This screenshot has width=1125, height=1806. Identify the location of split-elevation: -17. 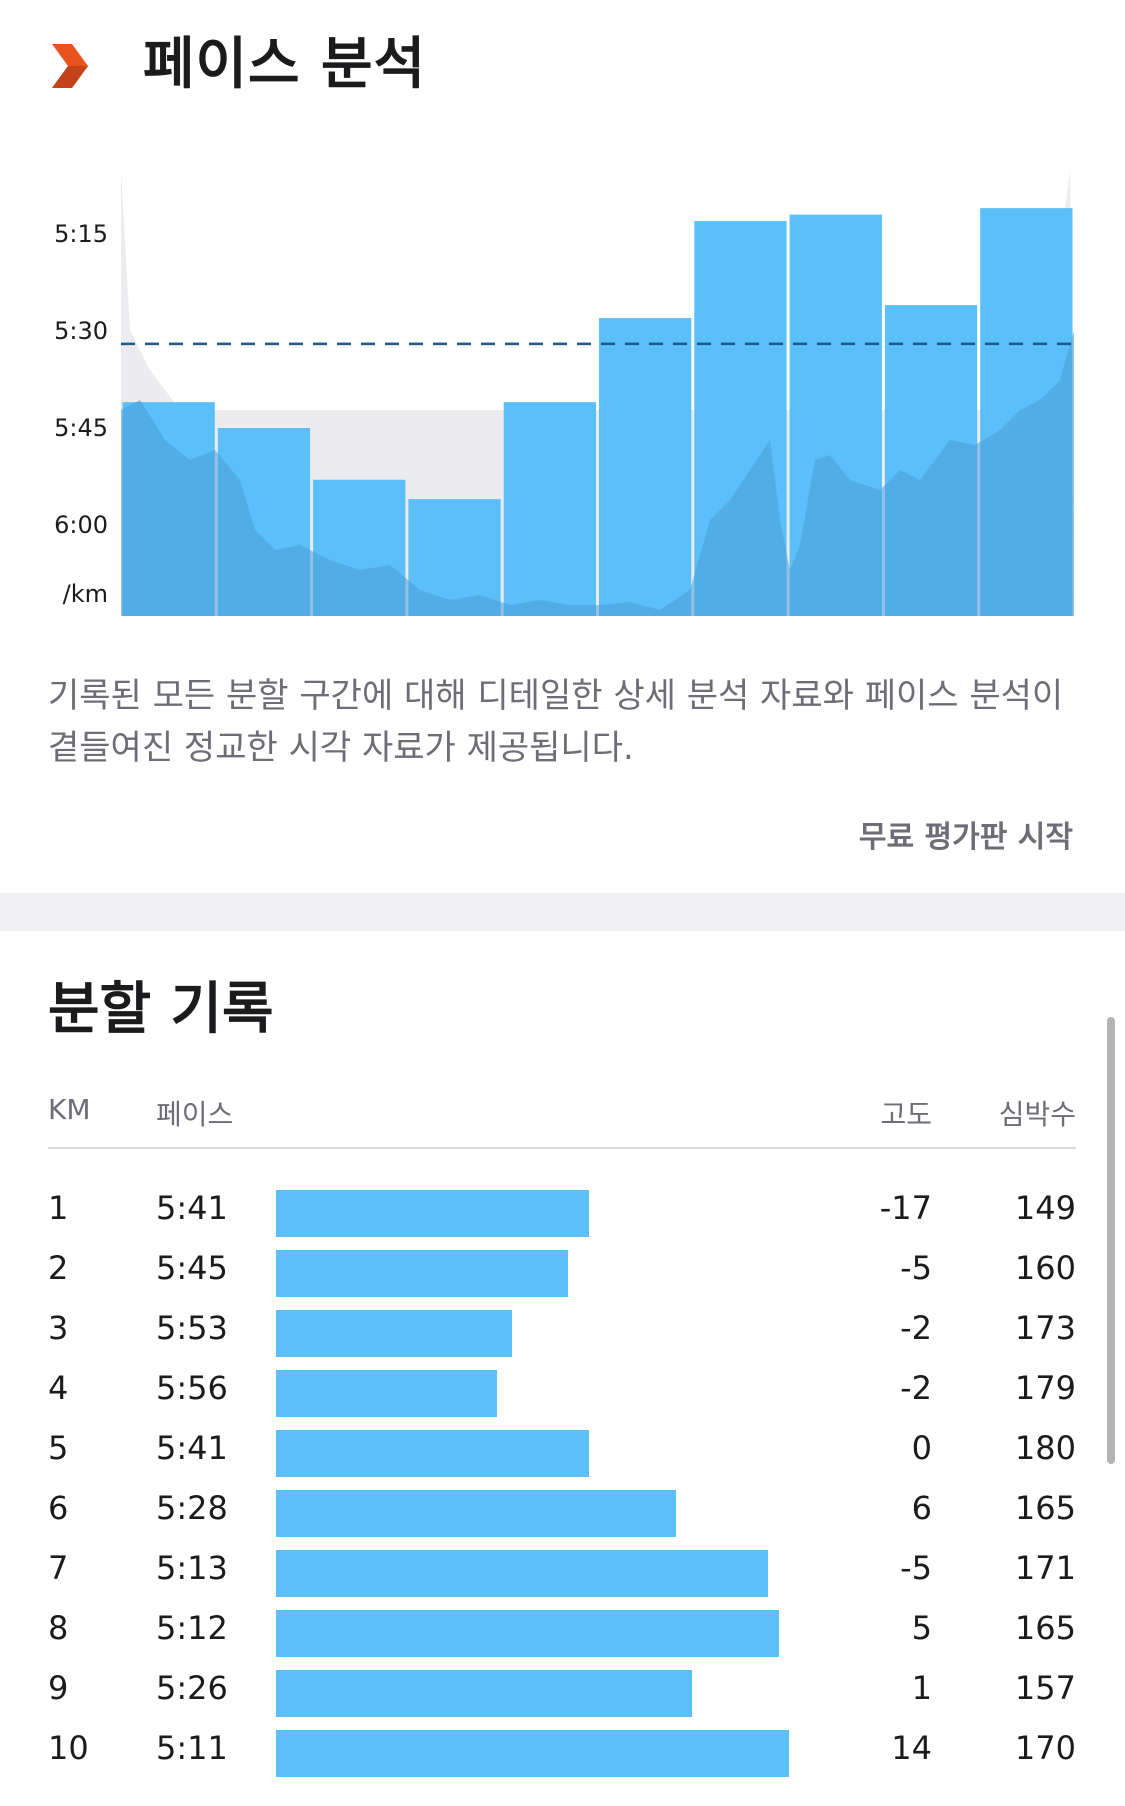
(905, 1208).